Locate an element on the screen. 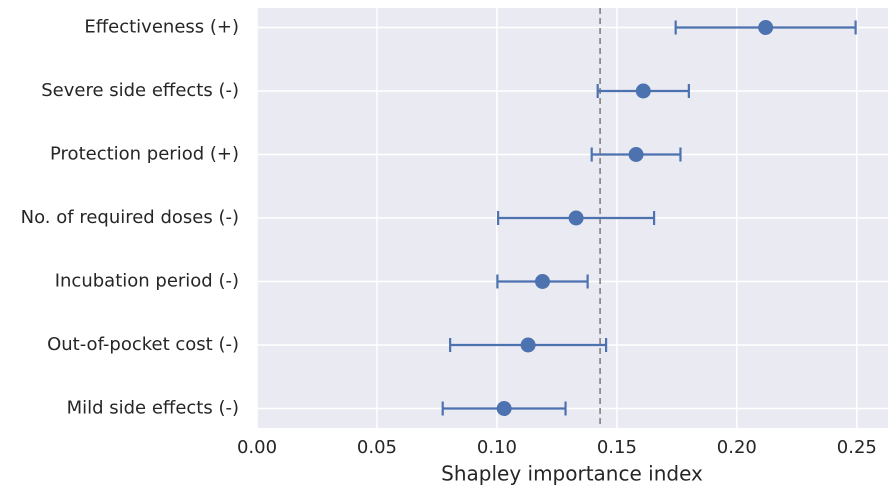 The image size is (888, 491). x-tick-label: 0.20 is located at coordinates (737, 447).